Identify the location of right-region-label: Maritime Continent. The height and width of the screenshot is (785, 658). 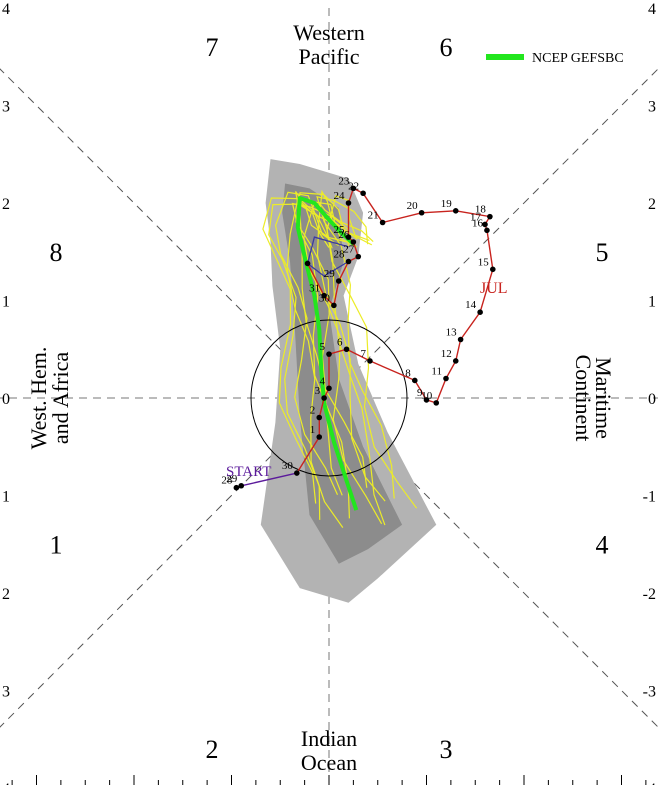
(593, 398).